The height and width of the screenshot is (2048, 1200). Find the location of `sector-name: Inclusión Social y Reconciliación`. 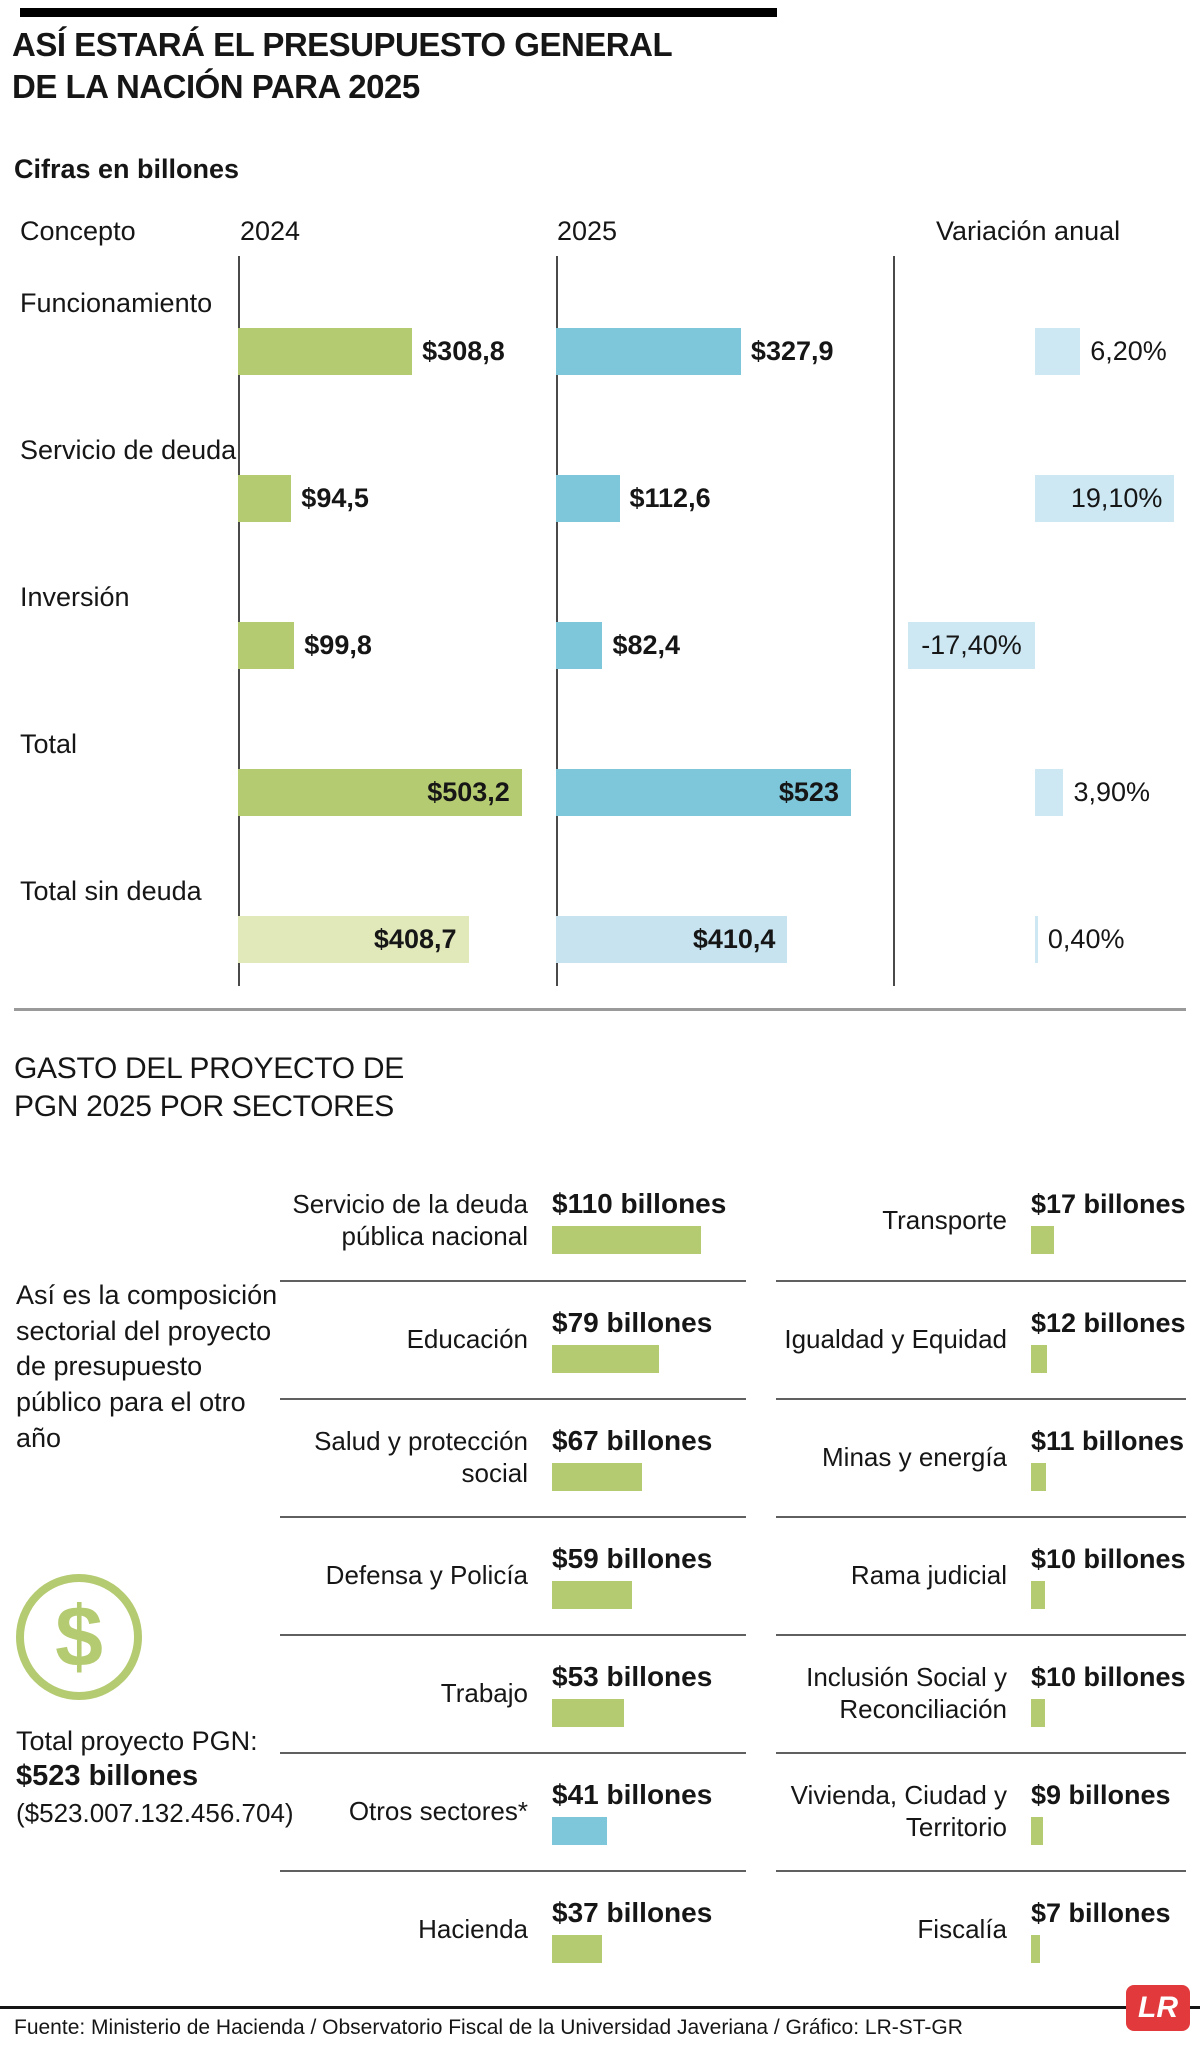

sector-name: Inclusión Social y Reconciliación is located at coordinates (906, 1693).